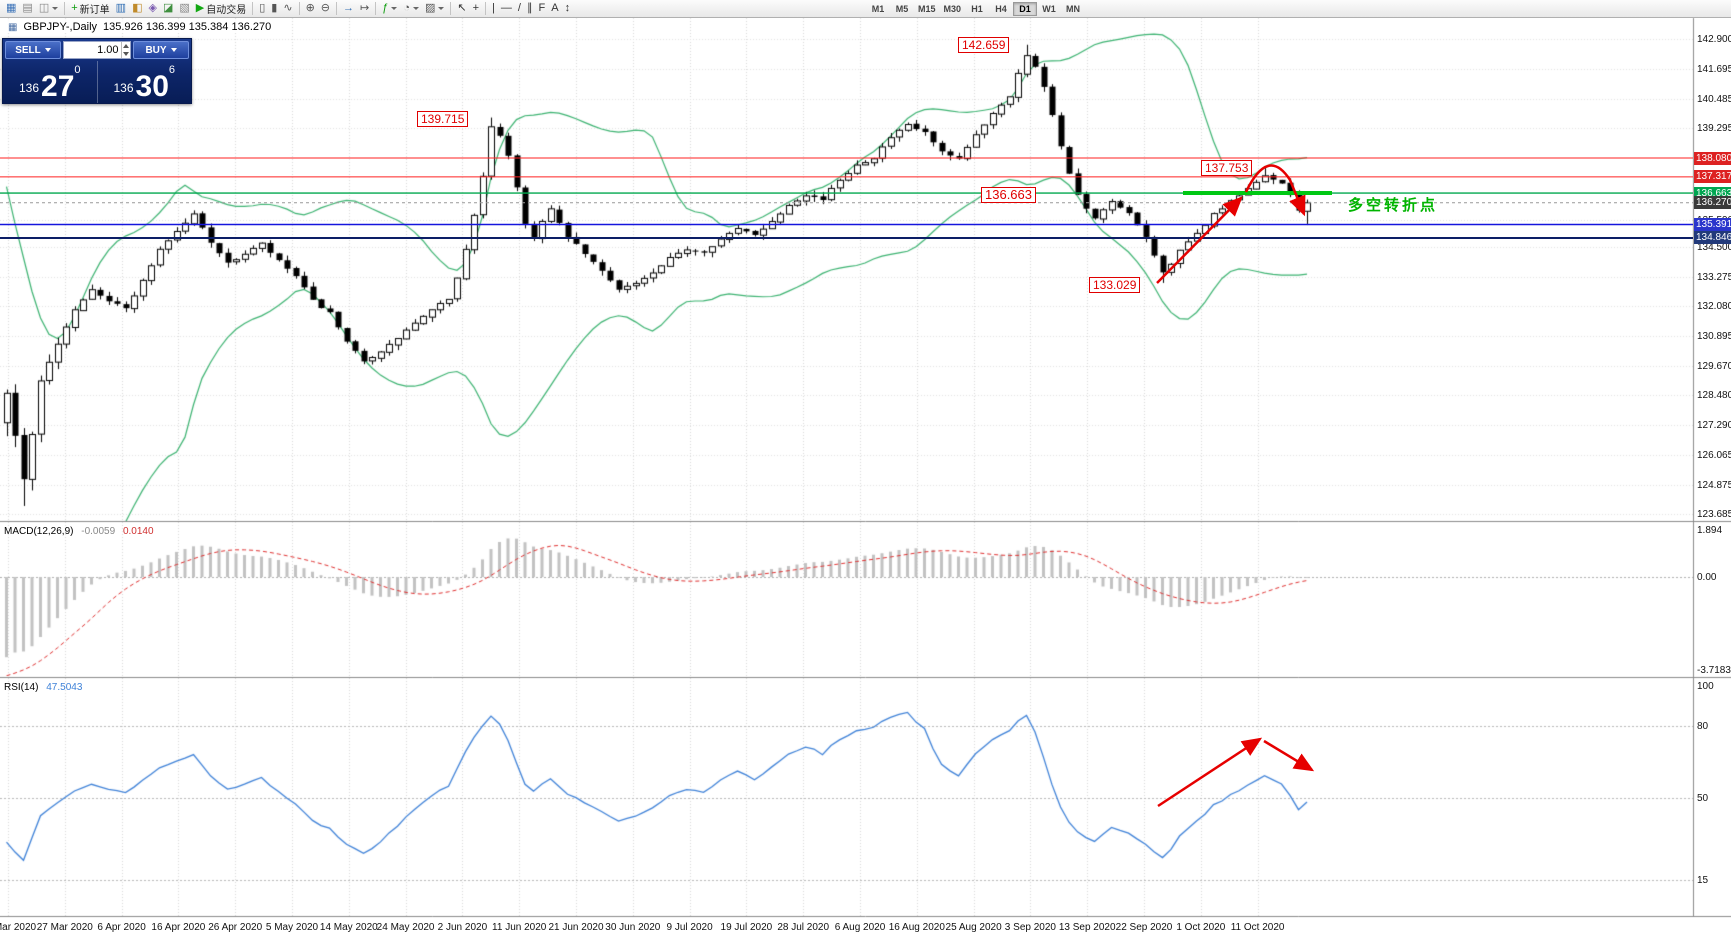 Image resolution: width=1731 pixels, height=940 pixels. What do you see at coordinates (47, 50) in the screenshot?
I see `sell-dropdown-icon` at bounding box center [47, 50].